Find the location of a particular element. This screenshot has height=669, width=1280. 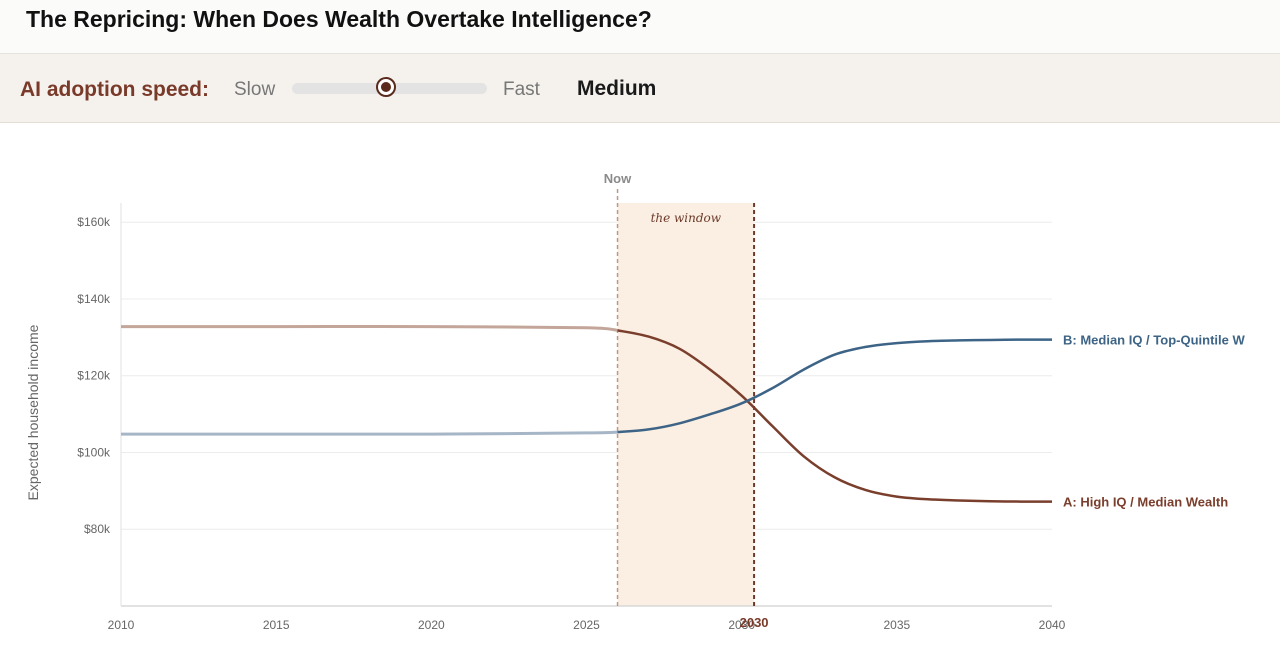

x-tick-label: 2025 is located at coordinates (586, 625).